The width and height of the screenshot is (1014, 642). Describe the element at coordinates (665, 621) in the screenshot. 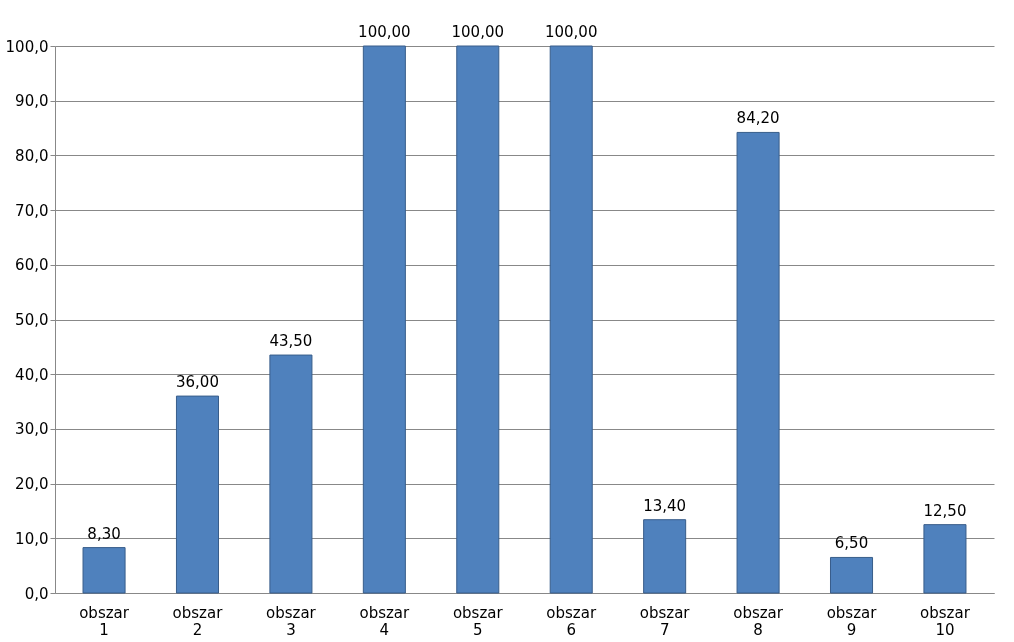

I see `x-tick-label: obszar 7` at that location.